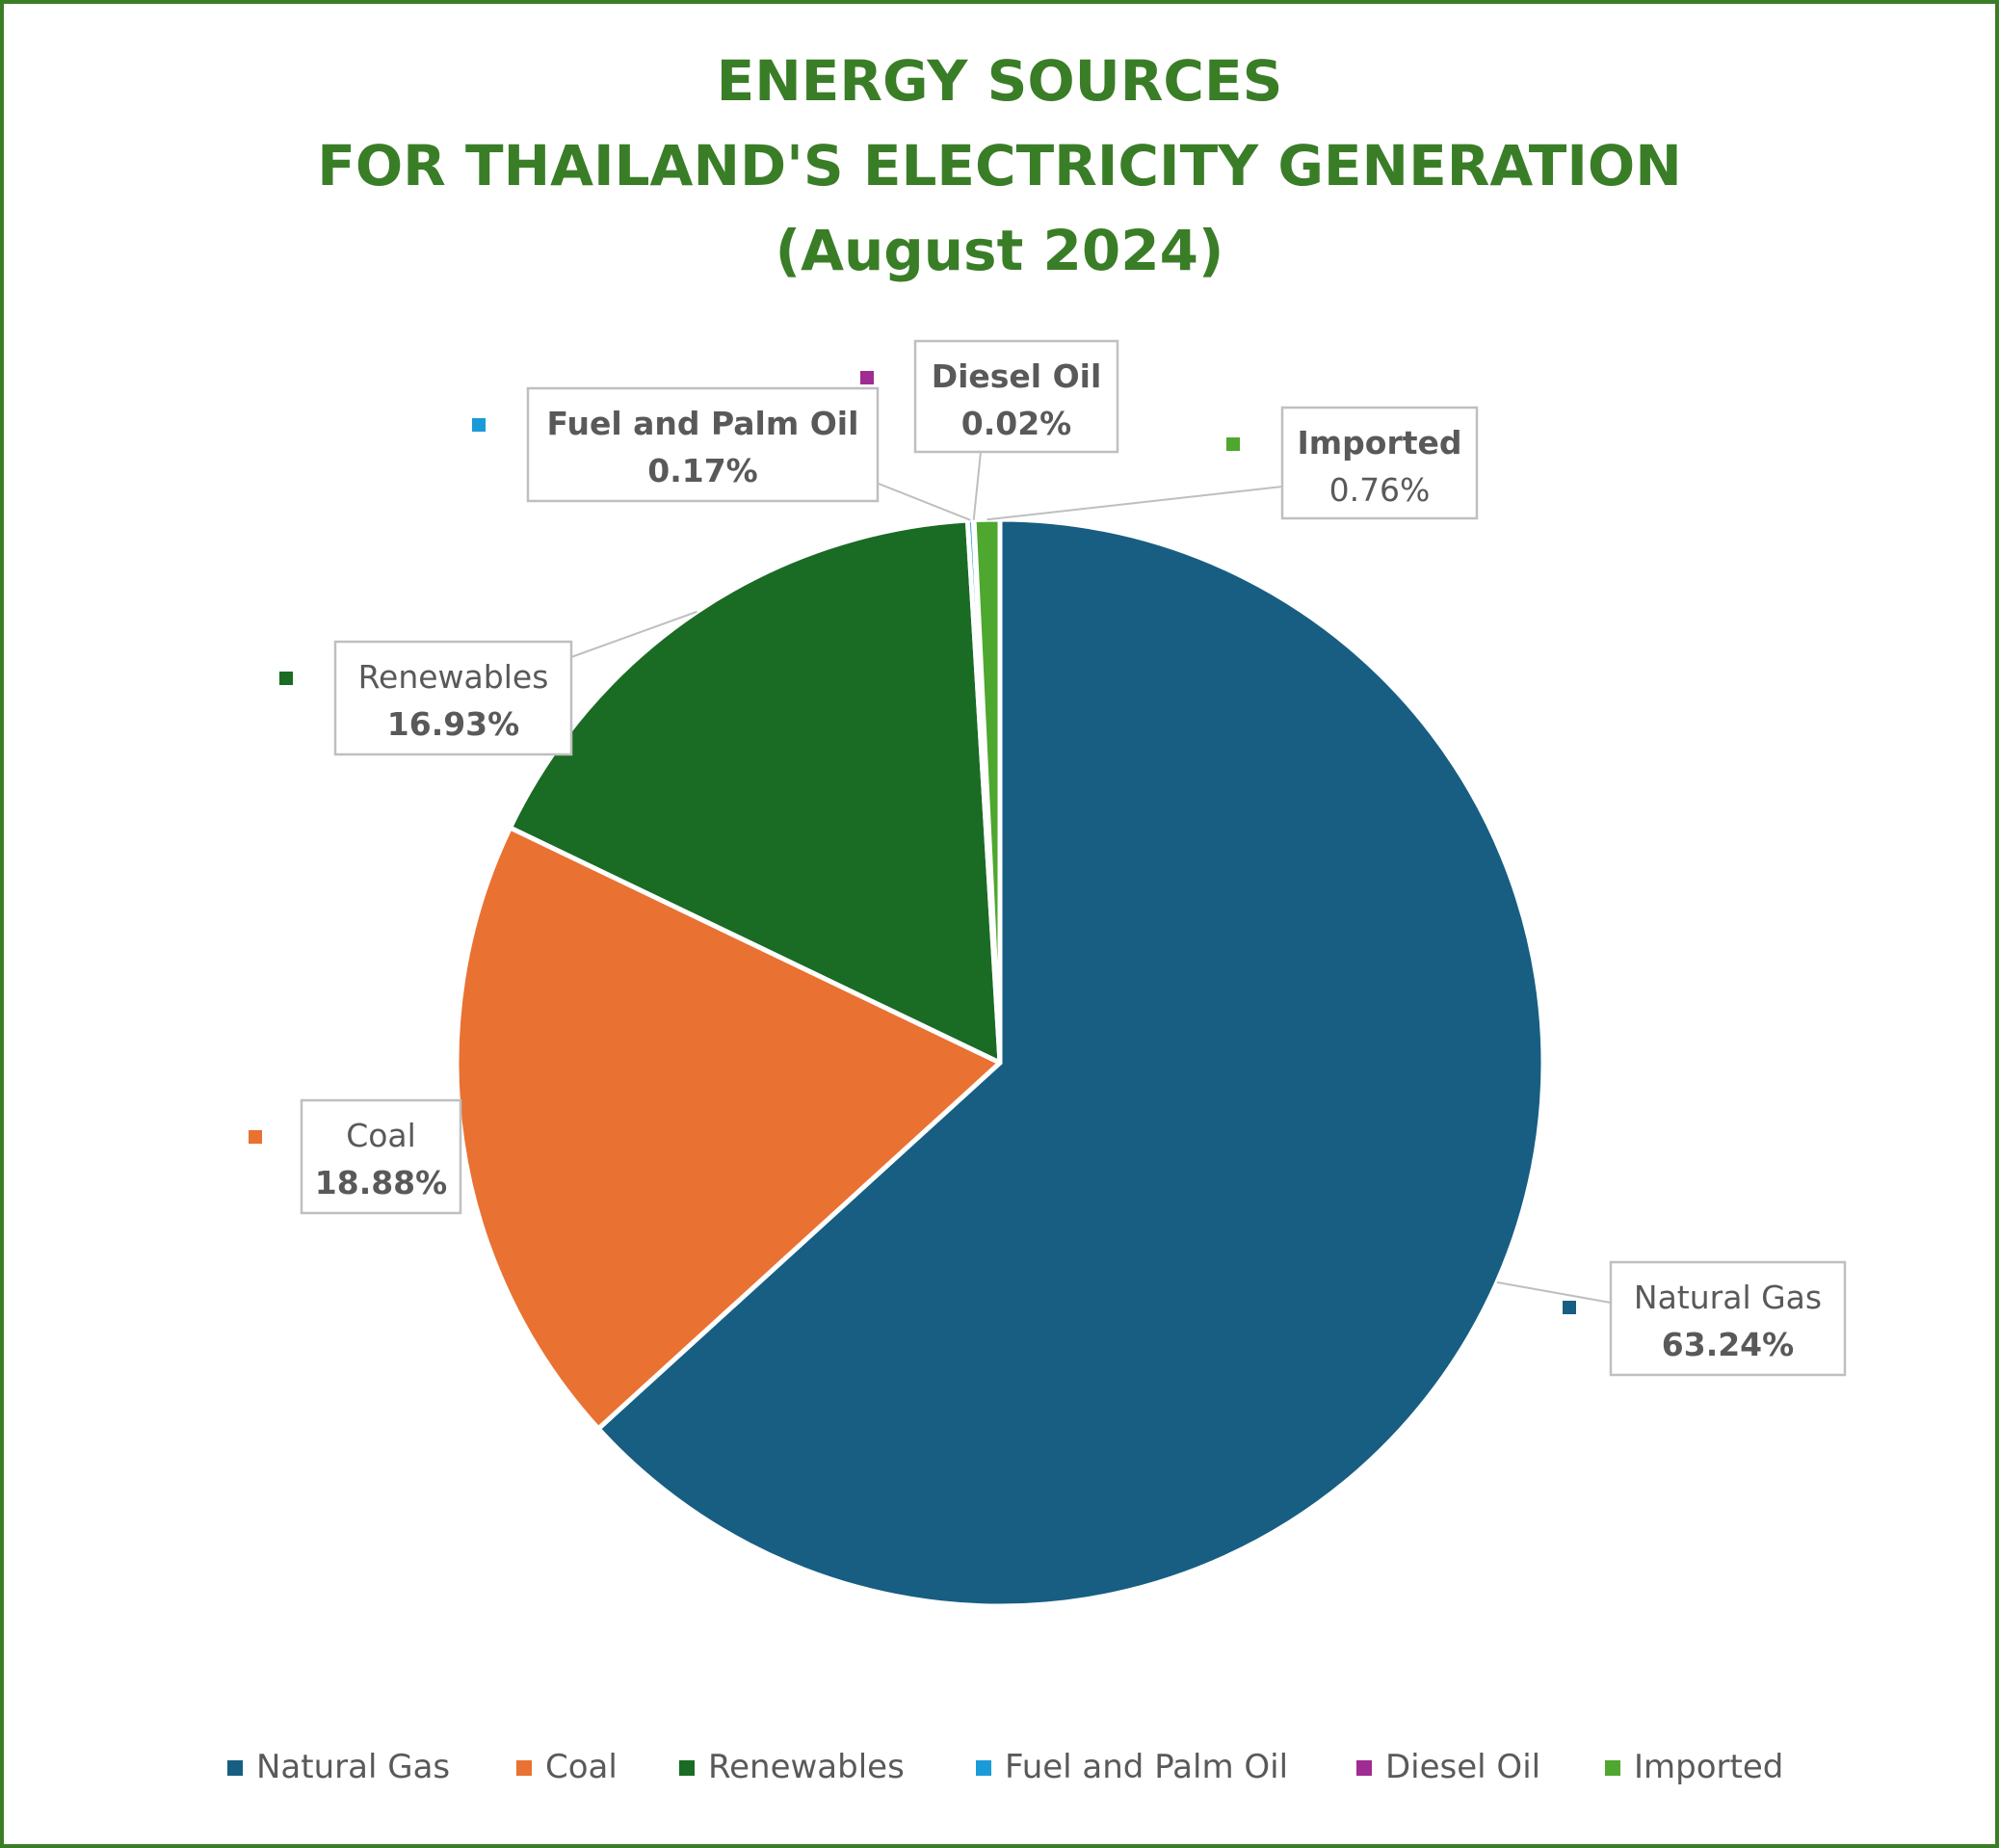 Image resolution: width=1999 pixels, height=1848 pixels. I want to click on chart-title-line-3: (August 2024), so click(999, 251).